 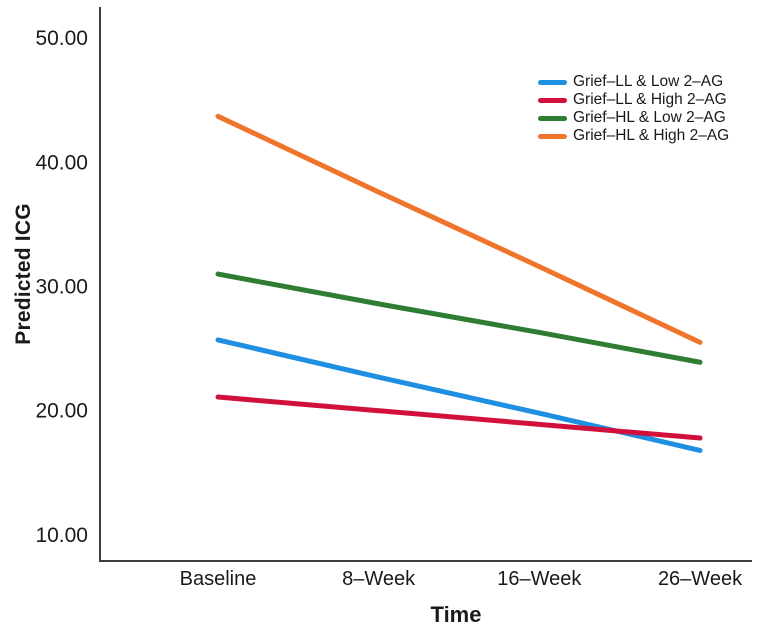 What do you see at coordinates (379, 579) in the screenshot?
I see `x-category-label: 8–Week` at bounding box center [379, 579].